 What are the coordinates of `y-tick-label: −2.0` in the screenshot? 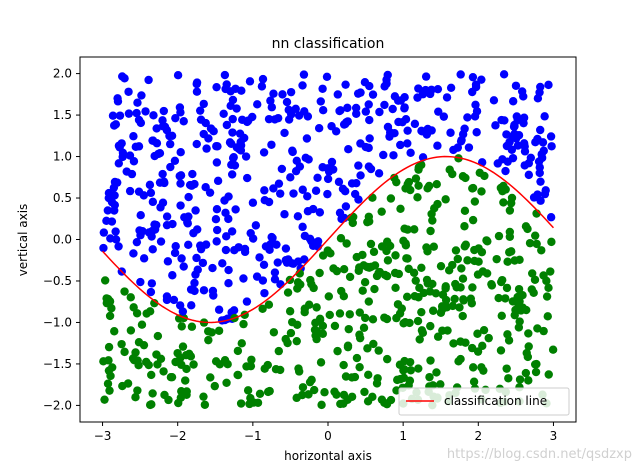 It's located at (57, 405).